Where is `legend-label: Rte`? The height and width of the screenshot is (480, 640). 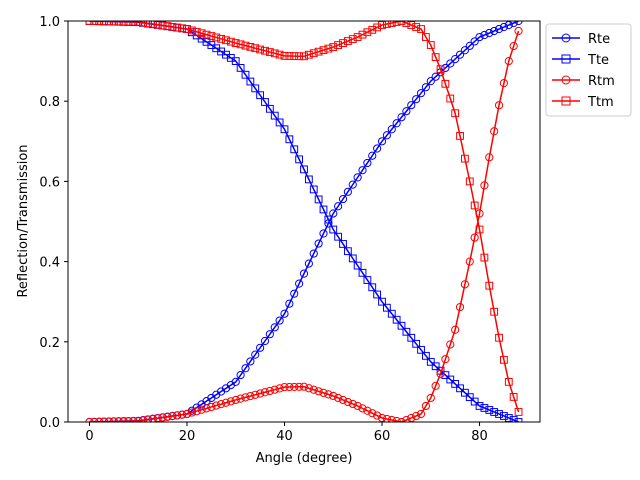 legend-label: Rte is located at coordinates (599, 39).